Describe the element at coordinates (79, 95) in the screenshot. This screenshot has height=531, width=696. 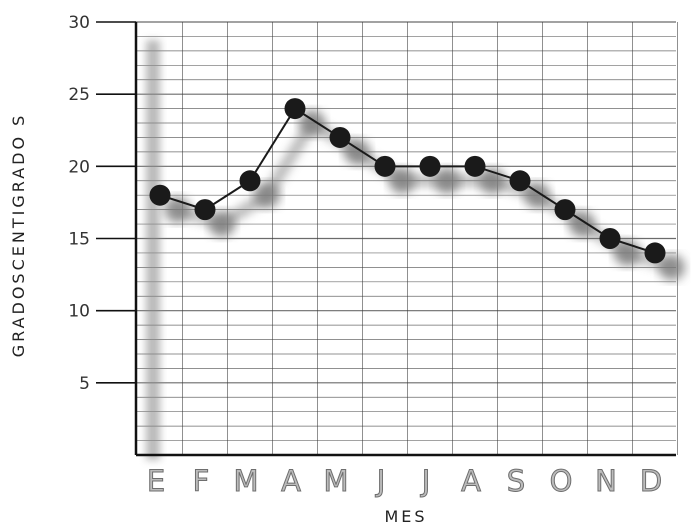
I see `y-tick-label: 25` at that location.